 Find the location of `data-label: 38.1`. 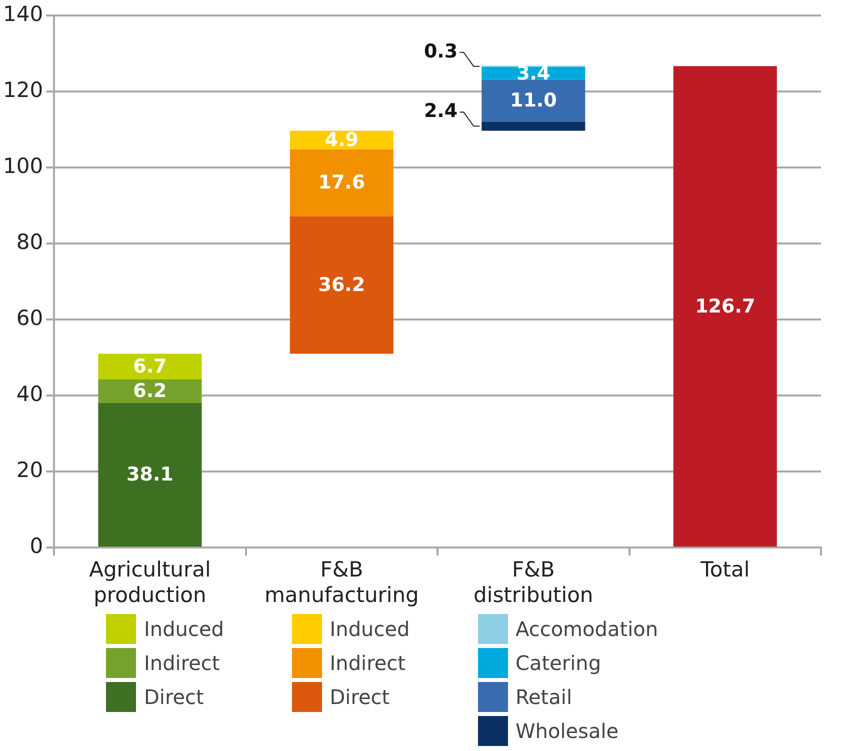

data-label: 38.1 is located at coordinates (150, 475).